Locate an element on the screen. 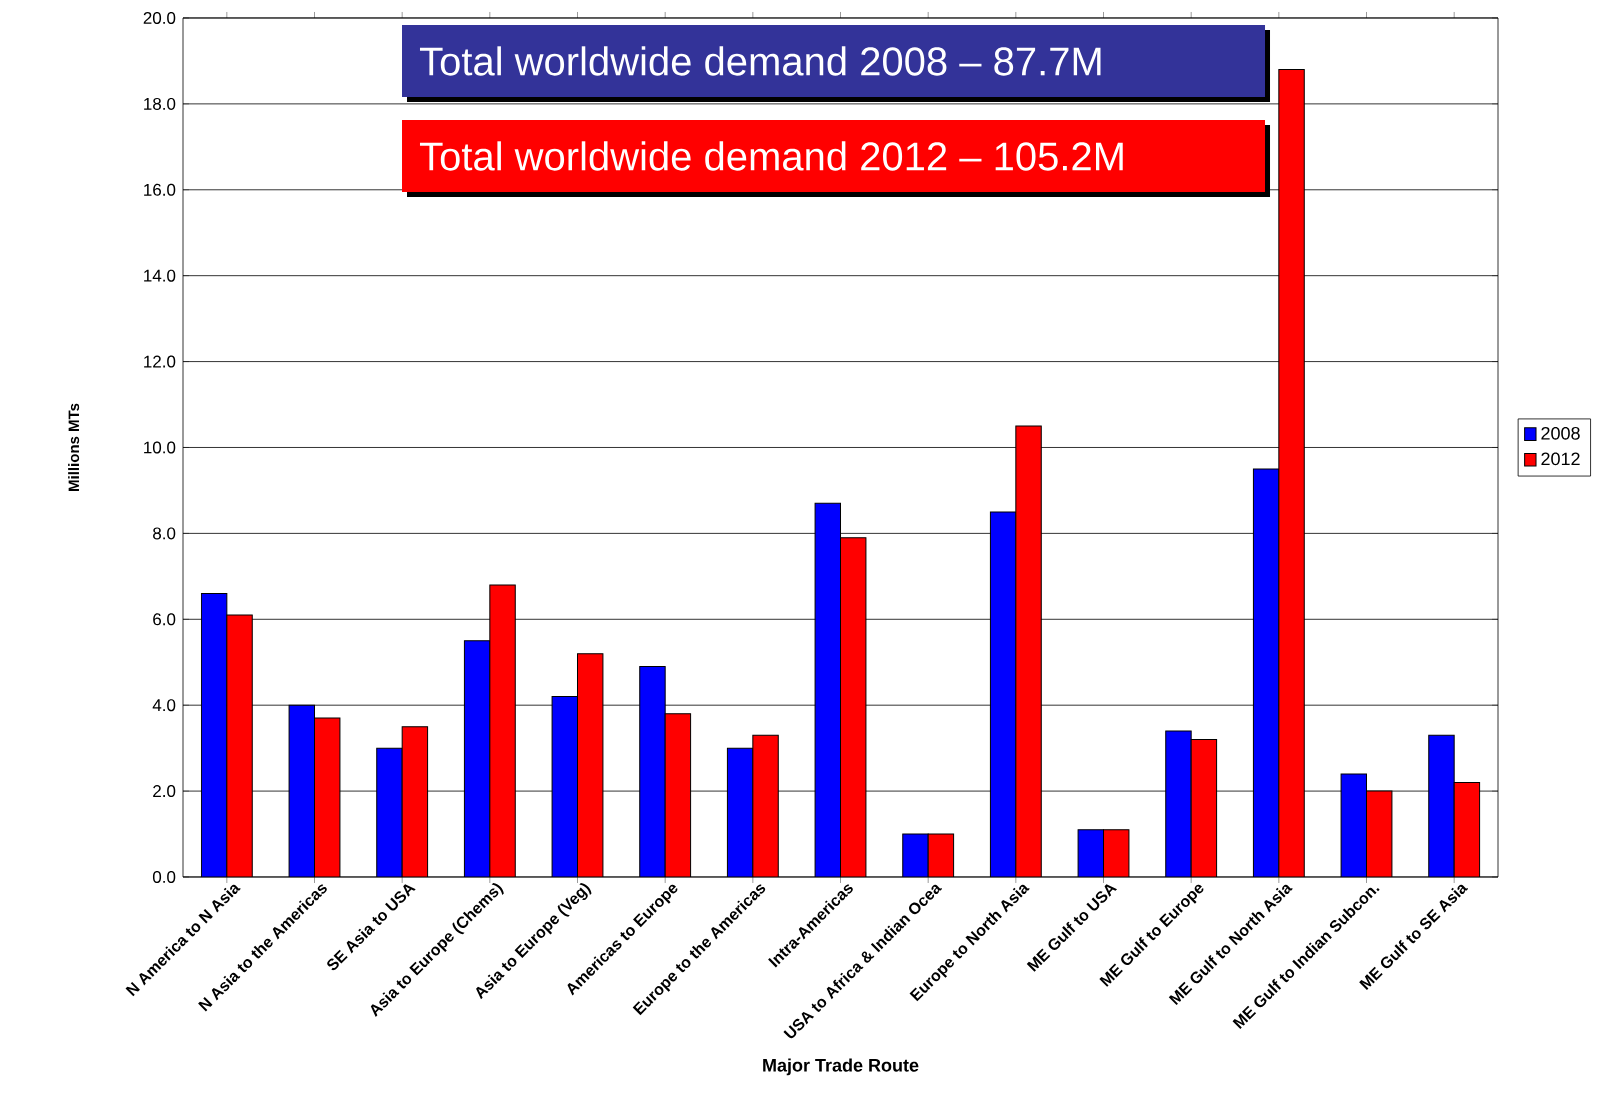  y-tick-label: 2.0 is located at coordinates (164, 791).